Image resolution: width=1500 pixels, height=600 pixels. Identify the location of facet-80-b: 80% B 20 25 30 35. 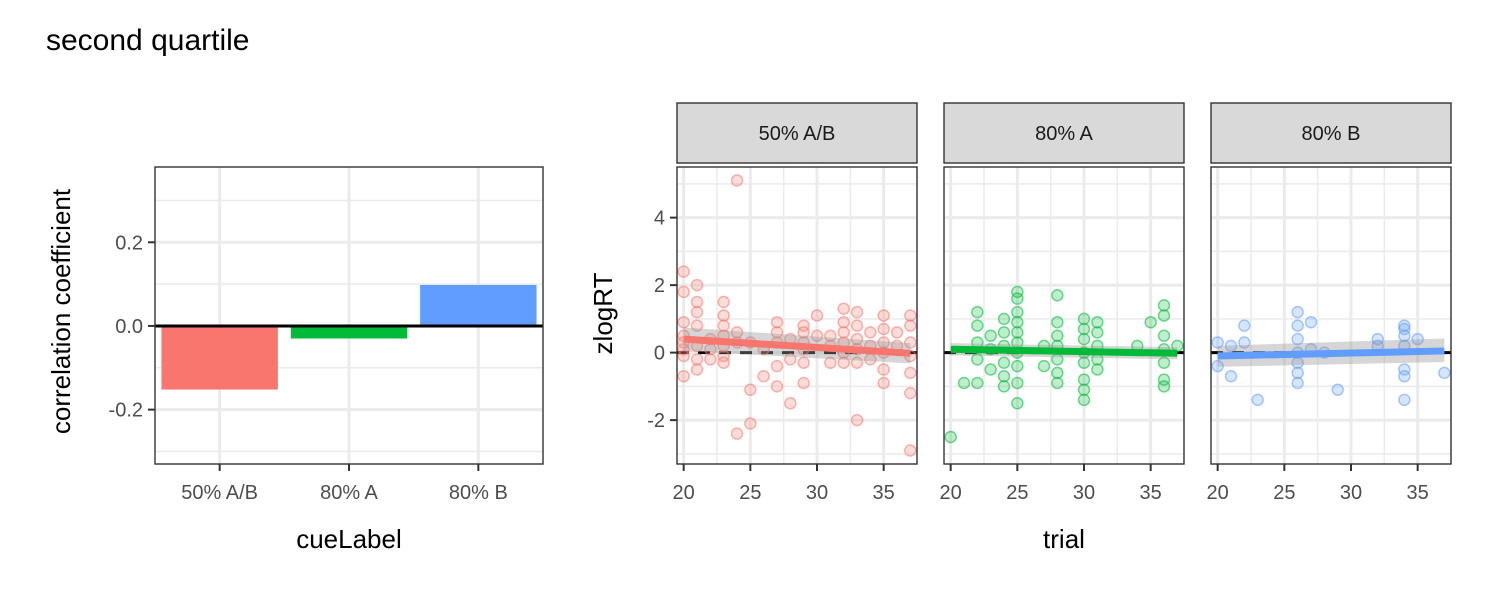
(1329, 303).